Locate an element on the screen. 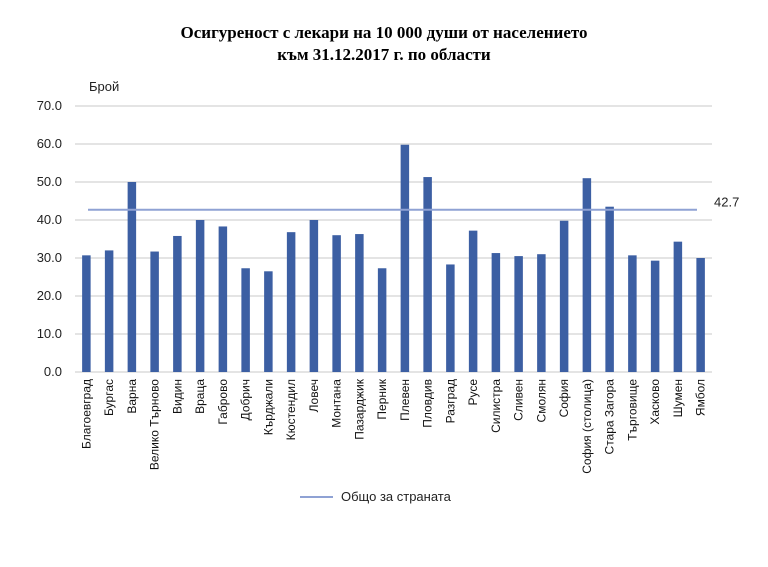 This screenshot has width=768, height=567. x-tick-label: Перник is located at coordinates (382, 398).